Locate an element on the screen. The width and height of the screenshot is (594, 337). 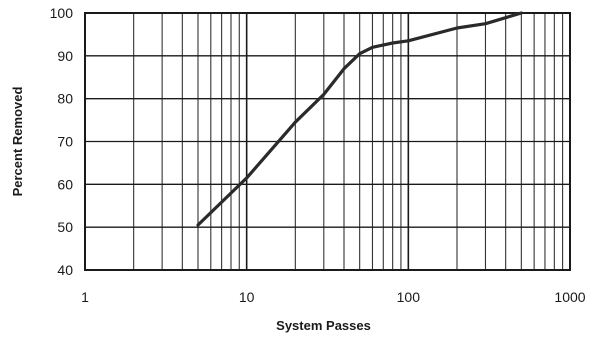
x-tick-label: 1 is located at coordinates (85, 297).